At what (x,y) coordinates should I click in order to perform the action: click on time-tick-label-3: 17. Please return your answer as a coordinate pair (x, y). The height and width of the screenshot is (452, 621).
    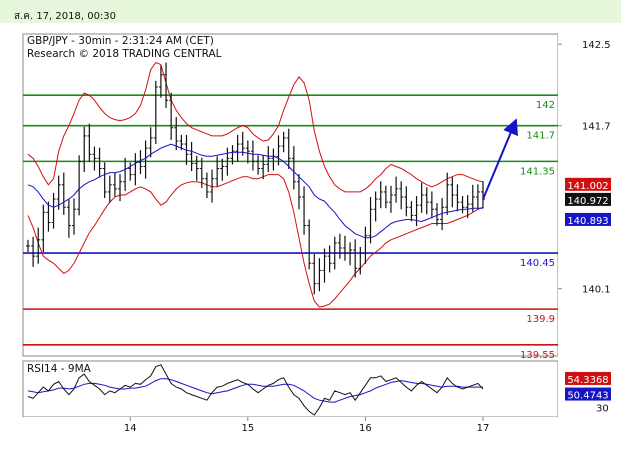
    Looking at the image, I should click on (483, 428).